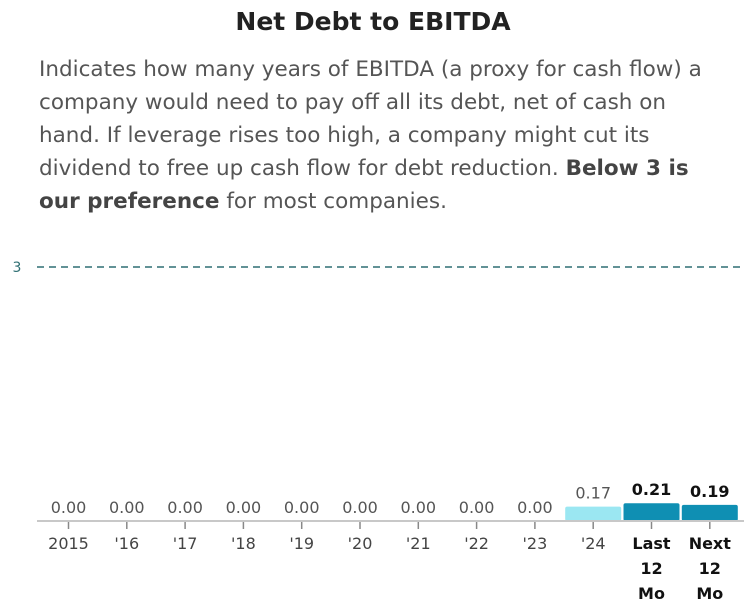  What do you see at coordinates (185, 543) in the screenshot?
I see `tick-label-2: '17` at bounding box center [185, 543].